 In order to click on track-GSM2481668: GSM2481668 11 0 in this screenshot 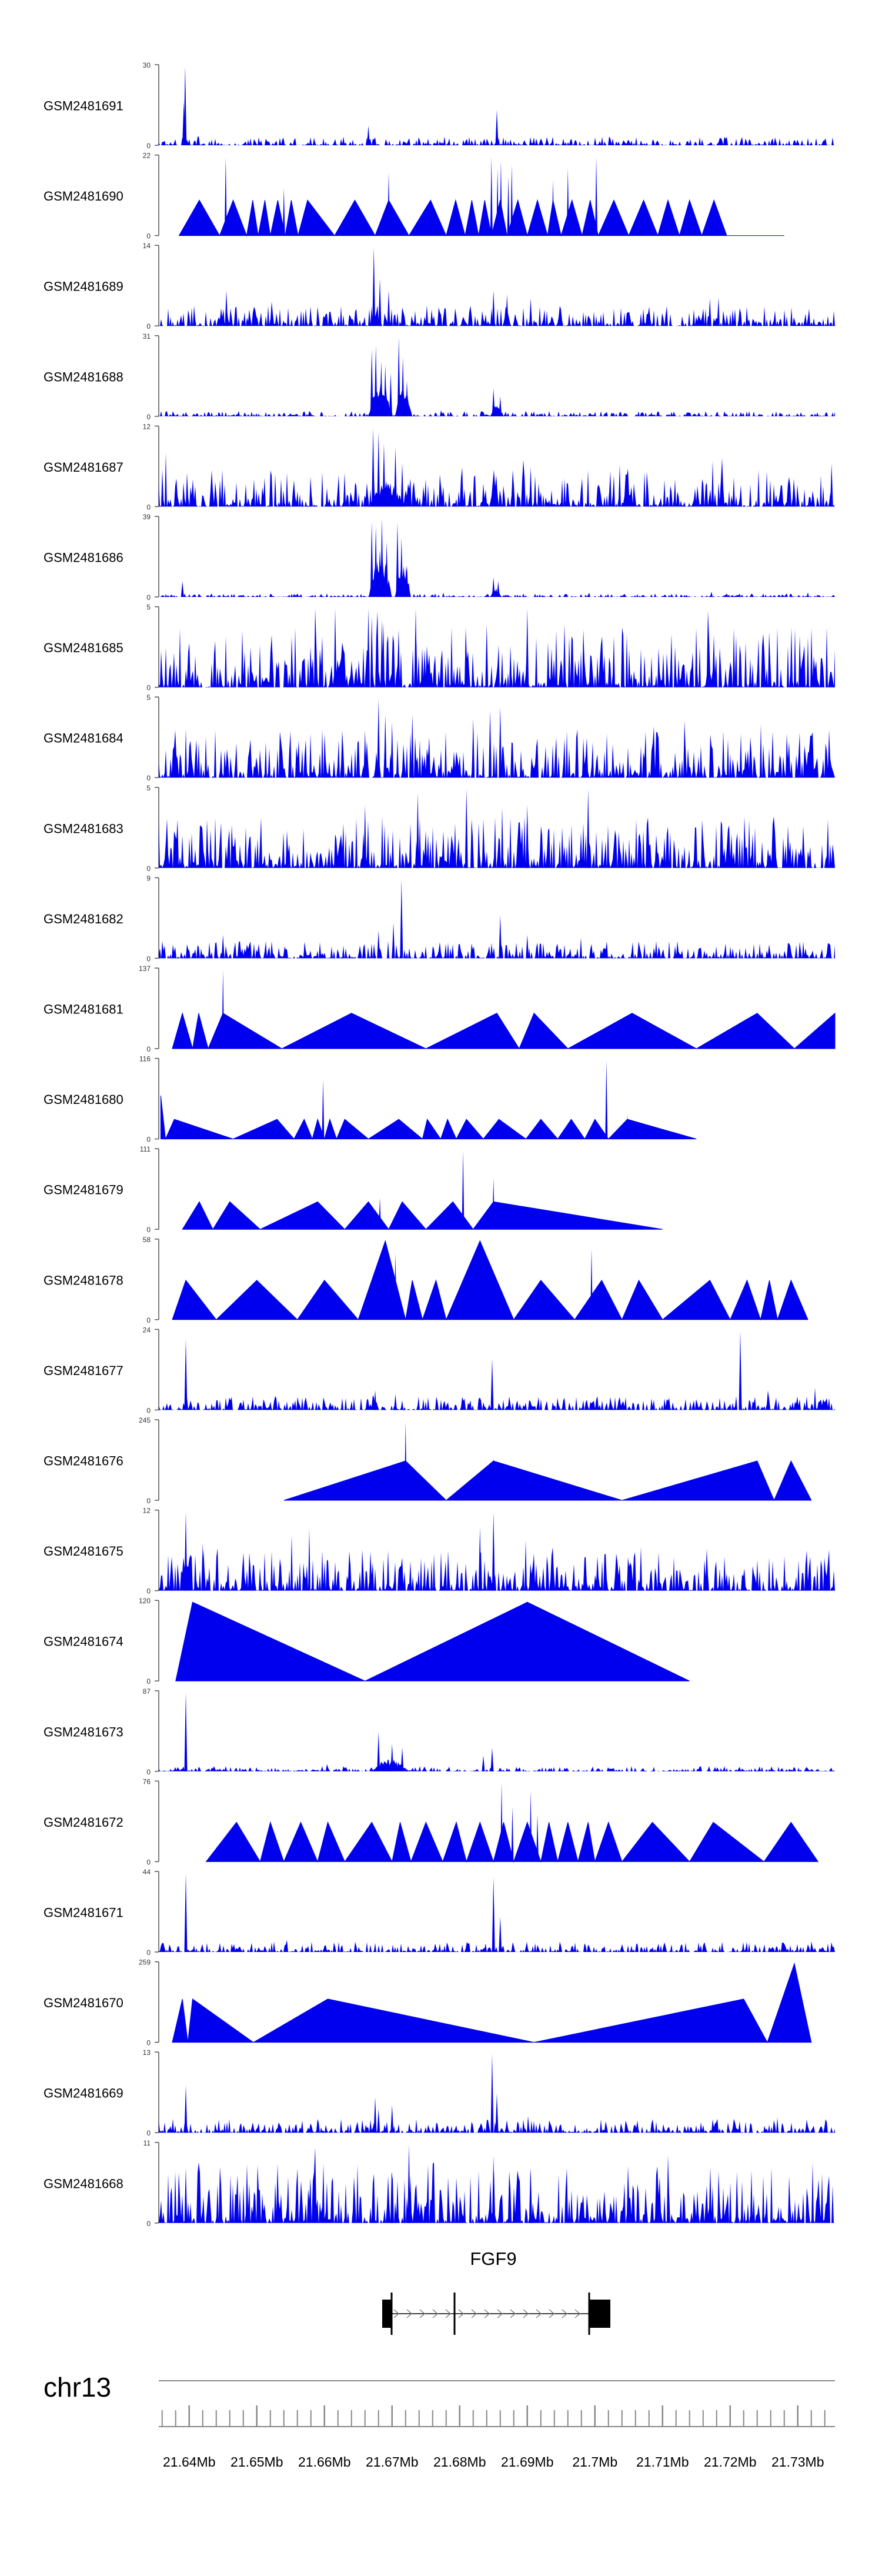, I will do `click(439, 2183)`.